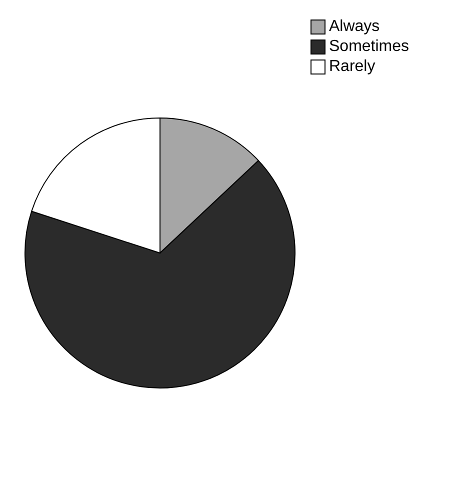  What do you see at coordinates (369, 47) in the screenshot?
I see `legend-label: Sometimes` at bounding box center [369, 47].